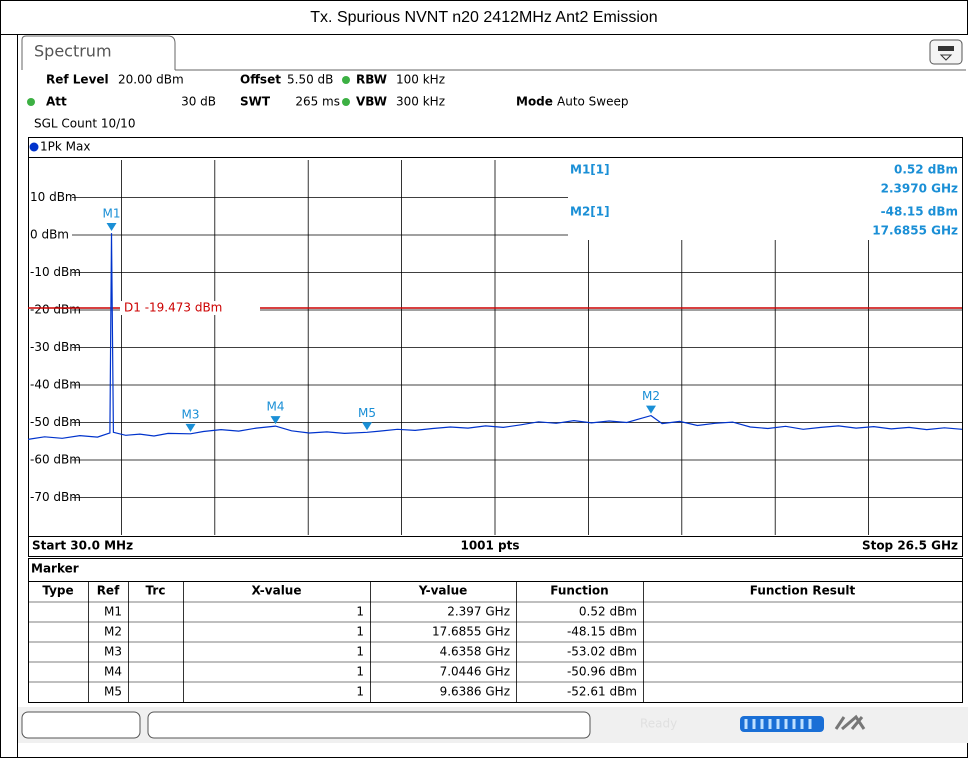  What do you see at coordinates (113, 632) in the screenshot?
I see `table-cell: M2` at bounding box center [113, 632].